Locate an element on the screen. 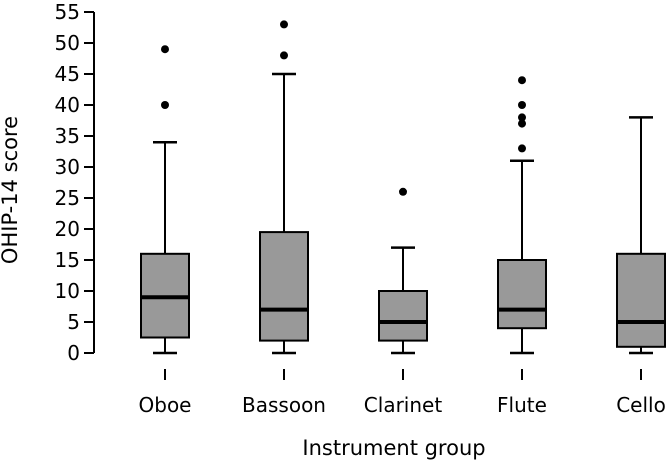 This screenshot has width=669, height=464. y-tick-label: 5 is located at coordinates (73, 322).